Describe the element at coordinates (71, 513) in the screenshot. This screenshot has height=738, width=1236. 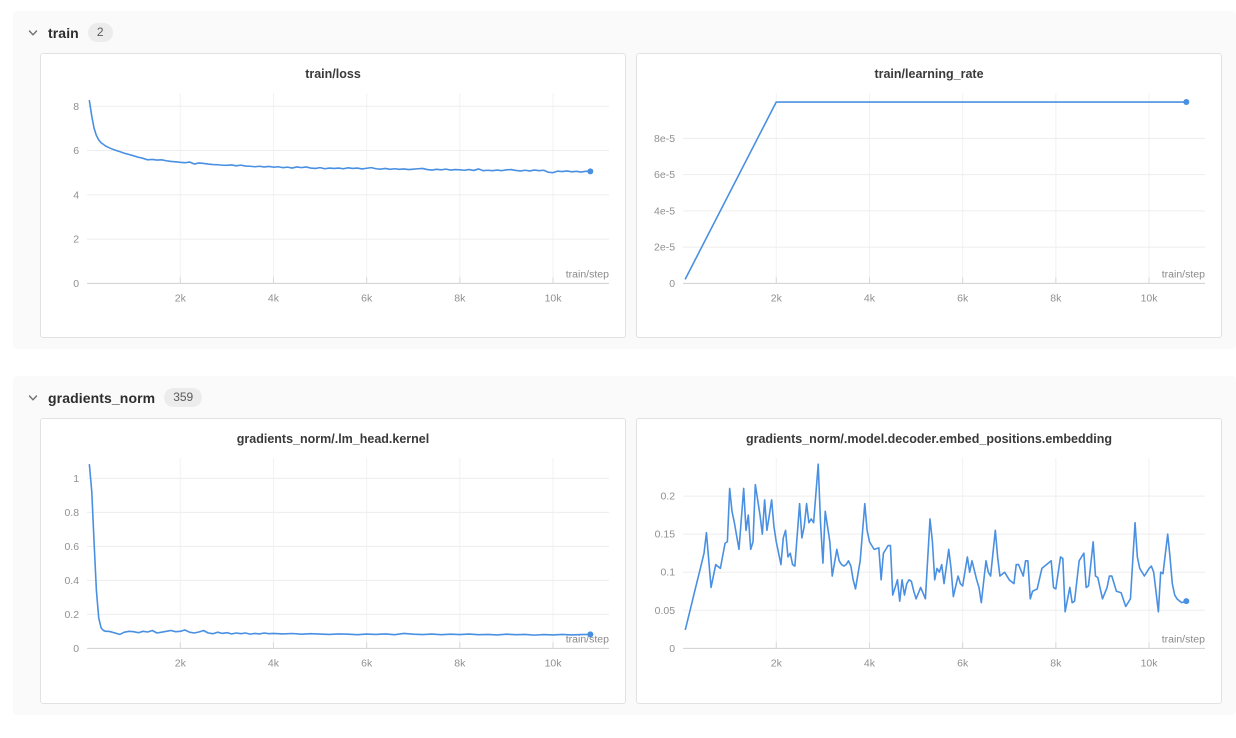
I see `svg-text: 0.8` at that location.